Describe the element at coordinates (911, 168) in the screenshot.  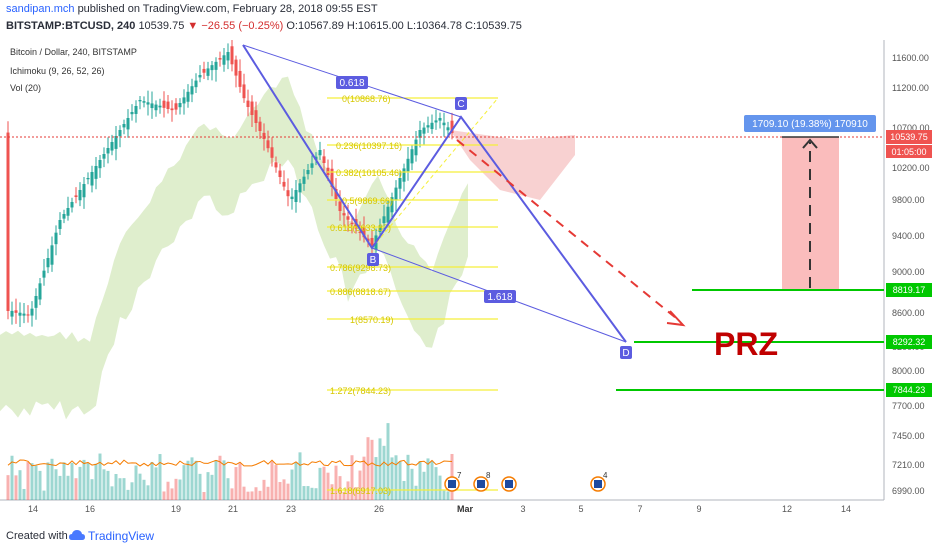
I see `y-tick-10200: 10200.00` at that location.